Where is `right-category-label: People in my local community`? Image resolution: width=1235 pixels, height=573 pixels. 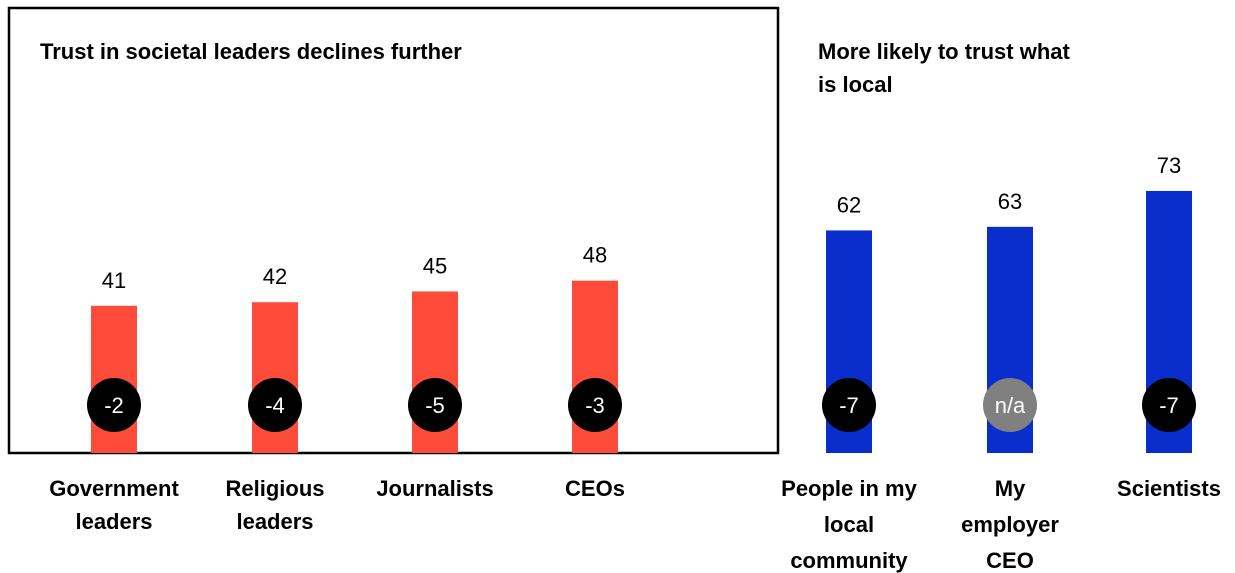 right-category-label: People in my local community is located at coordinates (849, 524).